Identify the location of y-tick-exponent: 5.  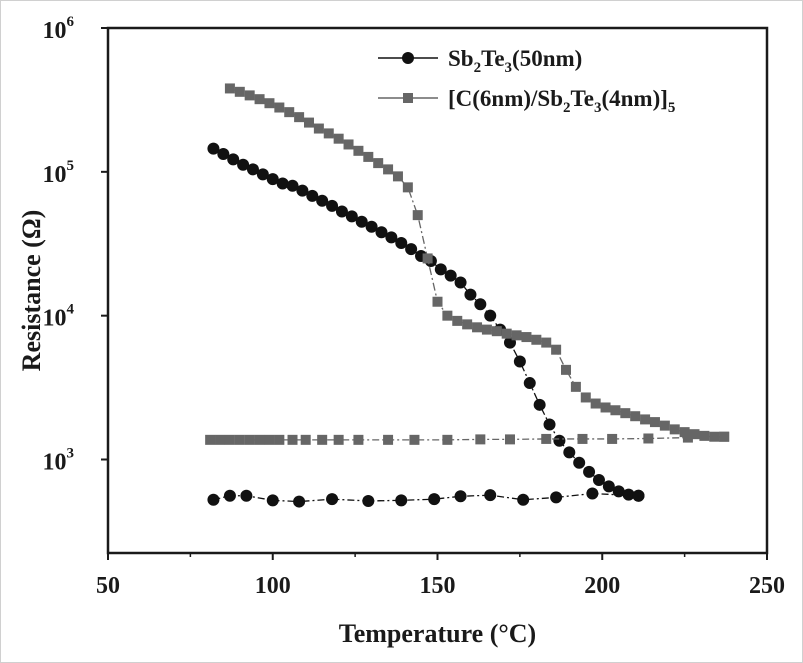
(71, 166).